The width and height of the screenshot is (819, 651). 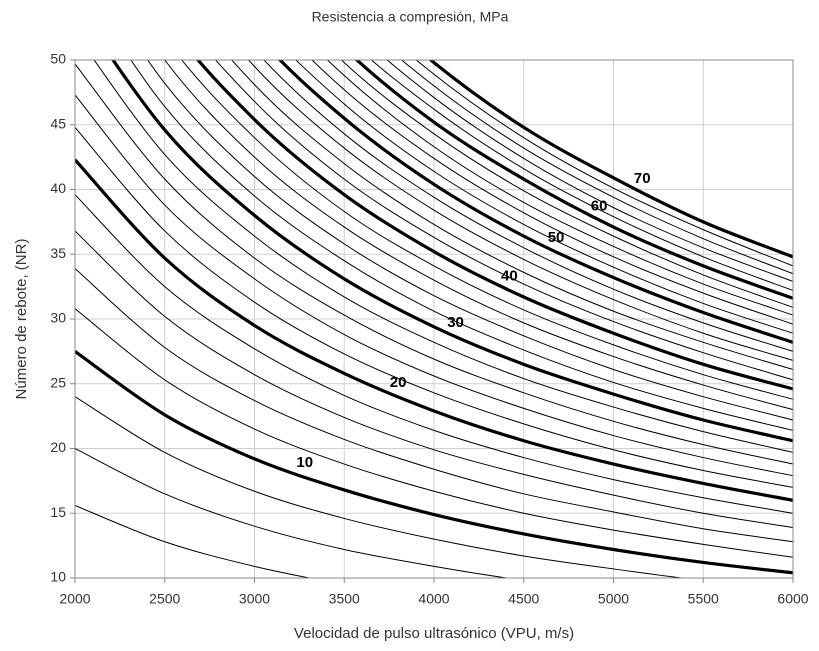 I want to click on y-tick-label: 40, so click(x=58, y=188).